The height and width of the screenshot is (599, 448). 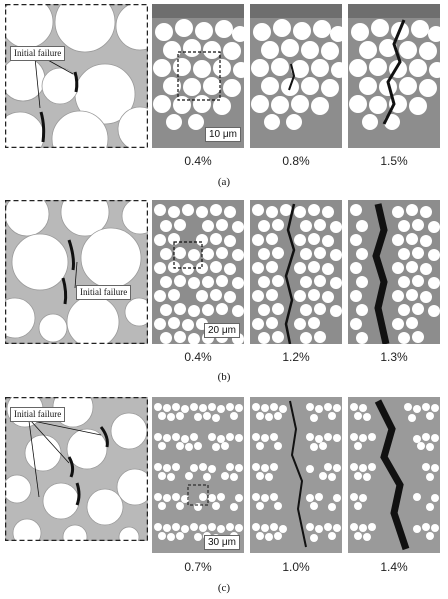 I want to click on micrograph-a1, so click(x=198, y=76).